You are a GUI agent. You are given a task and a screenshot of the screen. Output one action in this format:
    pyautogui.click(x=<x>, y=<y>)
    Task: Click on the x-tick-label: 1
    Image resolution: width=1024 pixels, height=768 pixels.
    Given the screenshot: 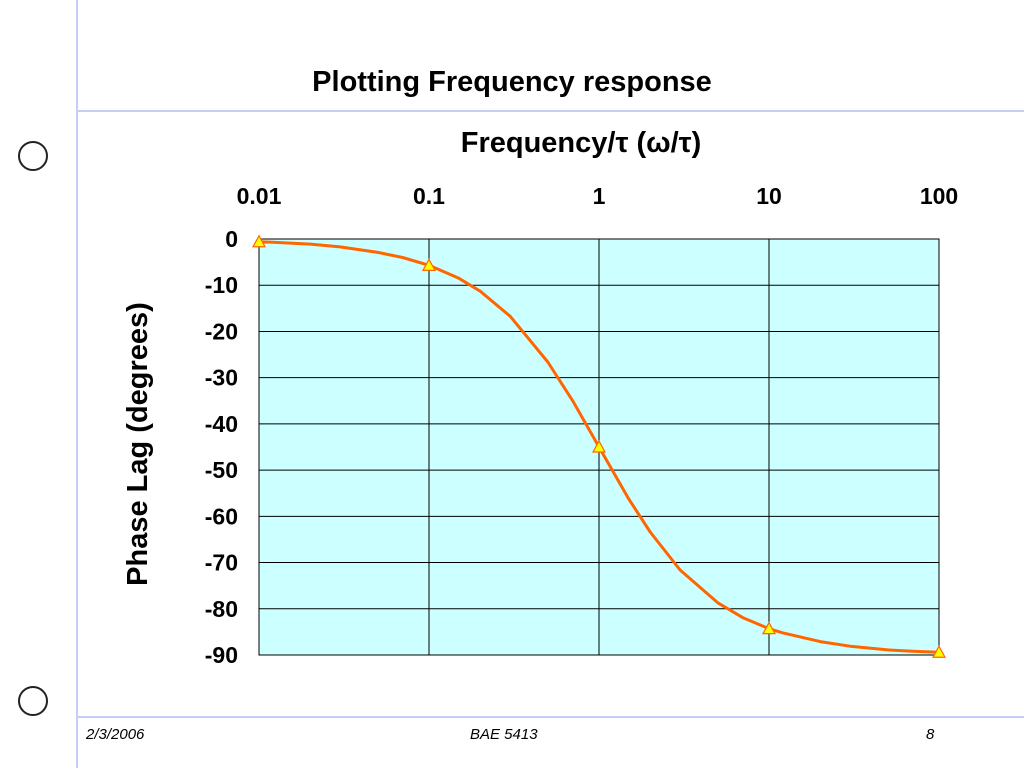 What is the action you would take?
    pyautogui.click(x=599, y=196)
    